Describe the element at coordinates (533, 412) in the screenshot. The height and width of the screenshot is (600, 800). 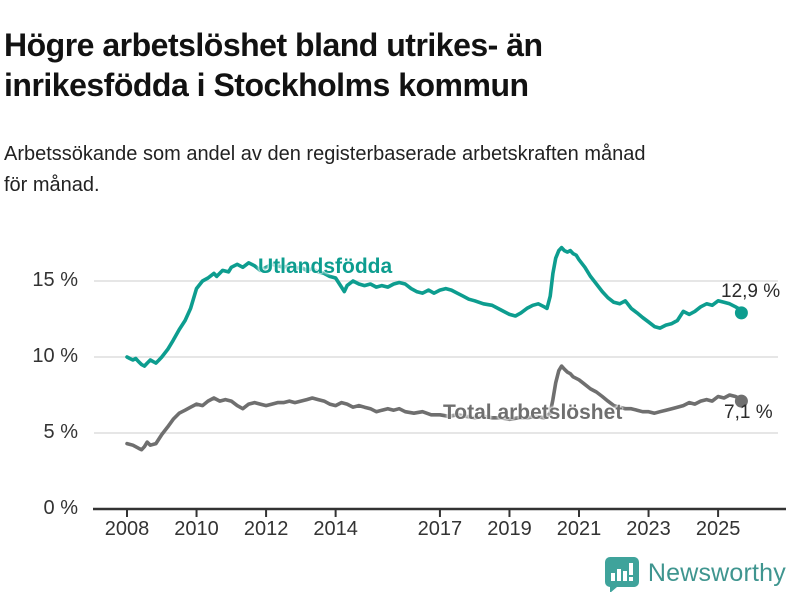
I see `series-label-total-arbetsloshet: Total arbetslöshet` at that location.